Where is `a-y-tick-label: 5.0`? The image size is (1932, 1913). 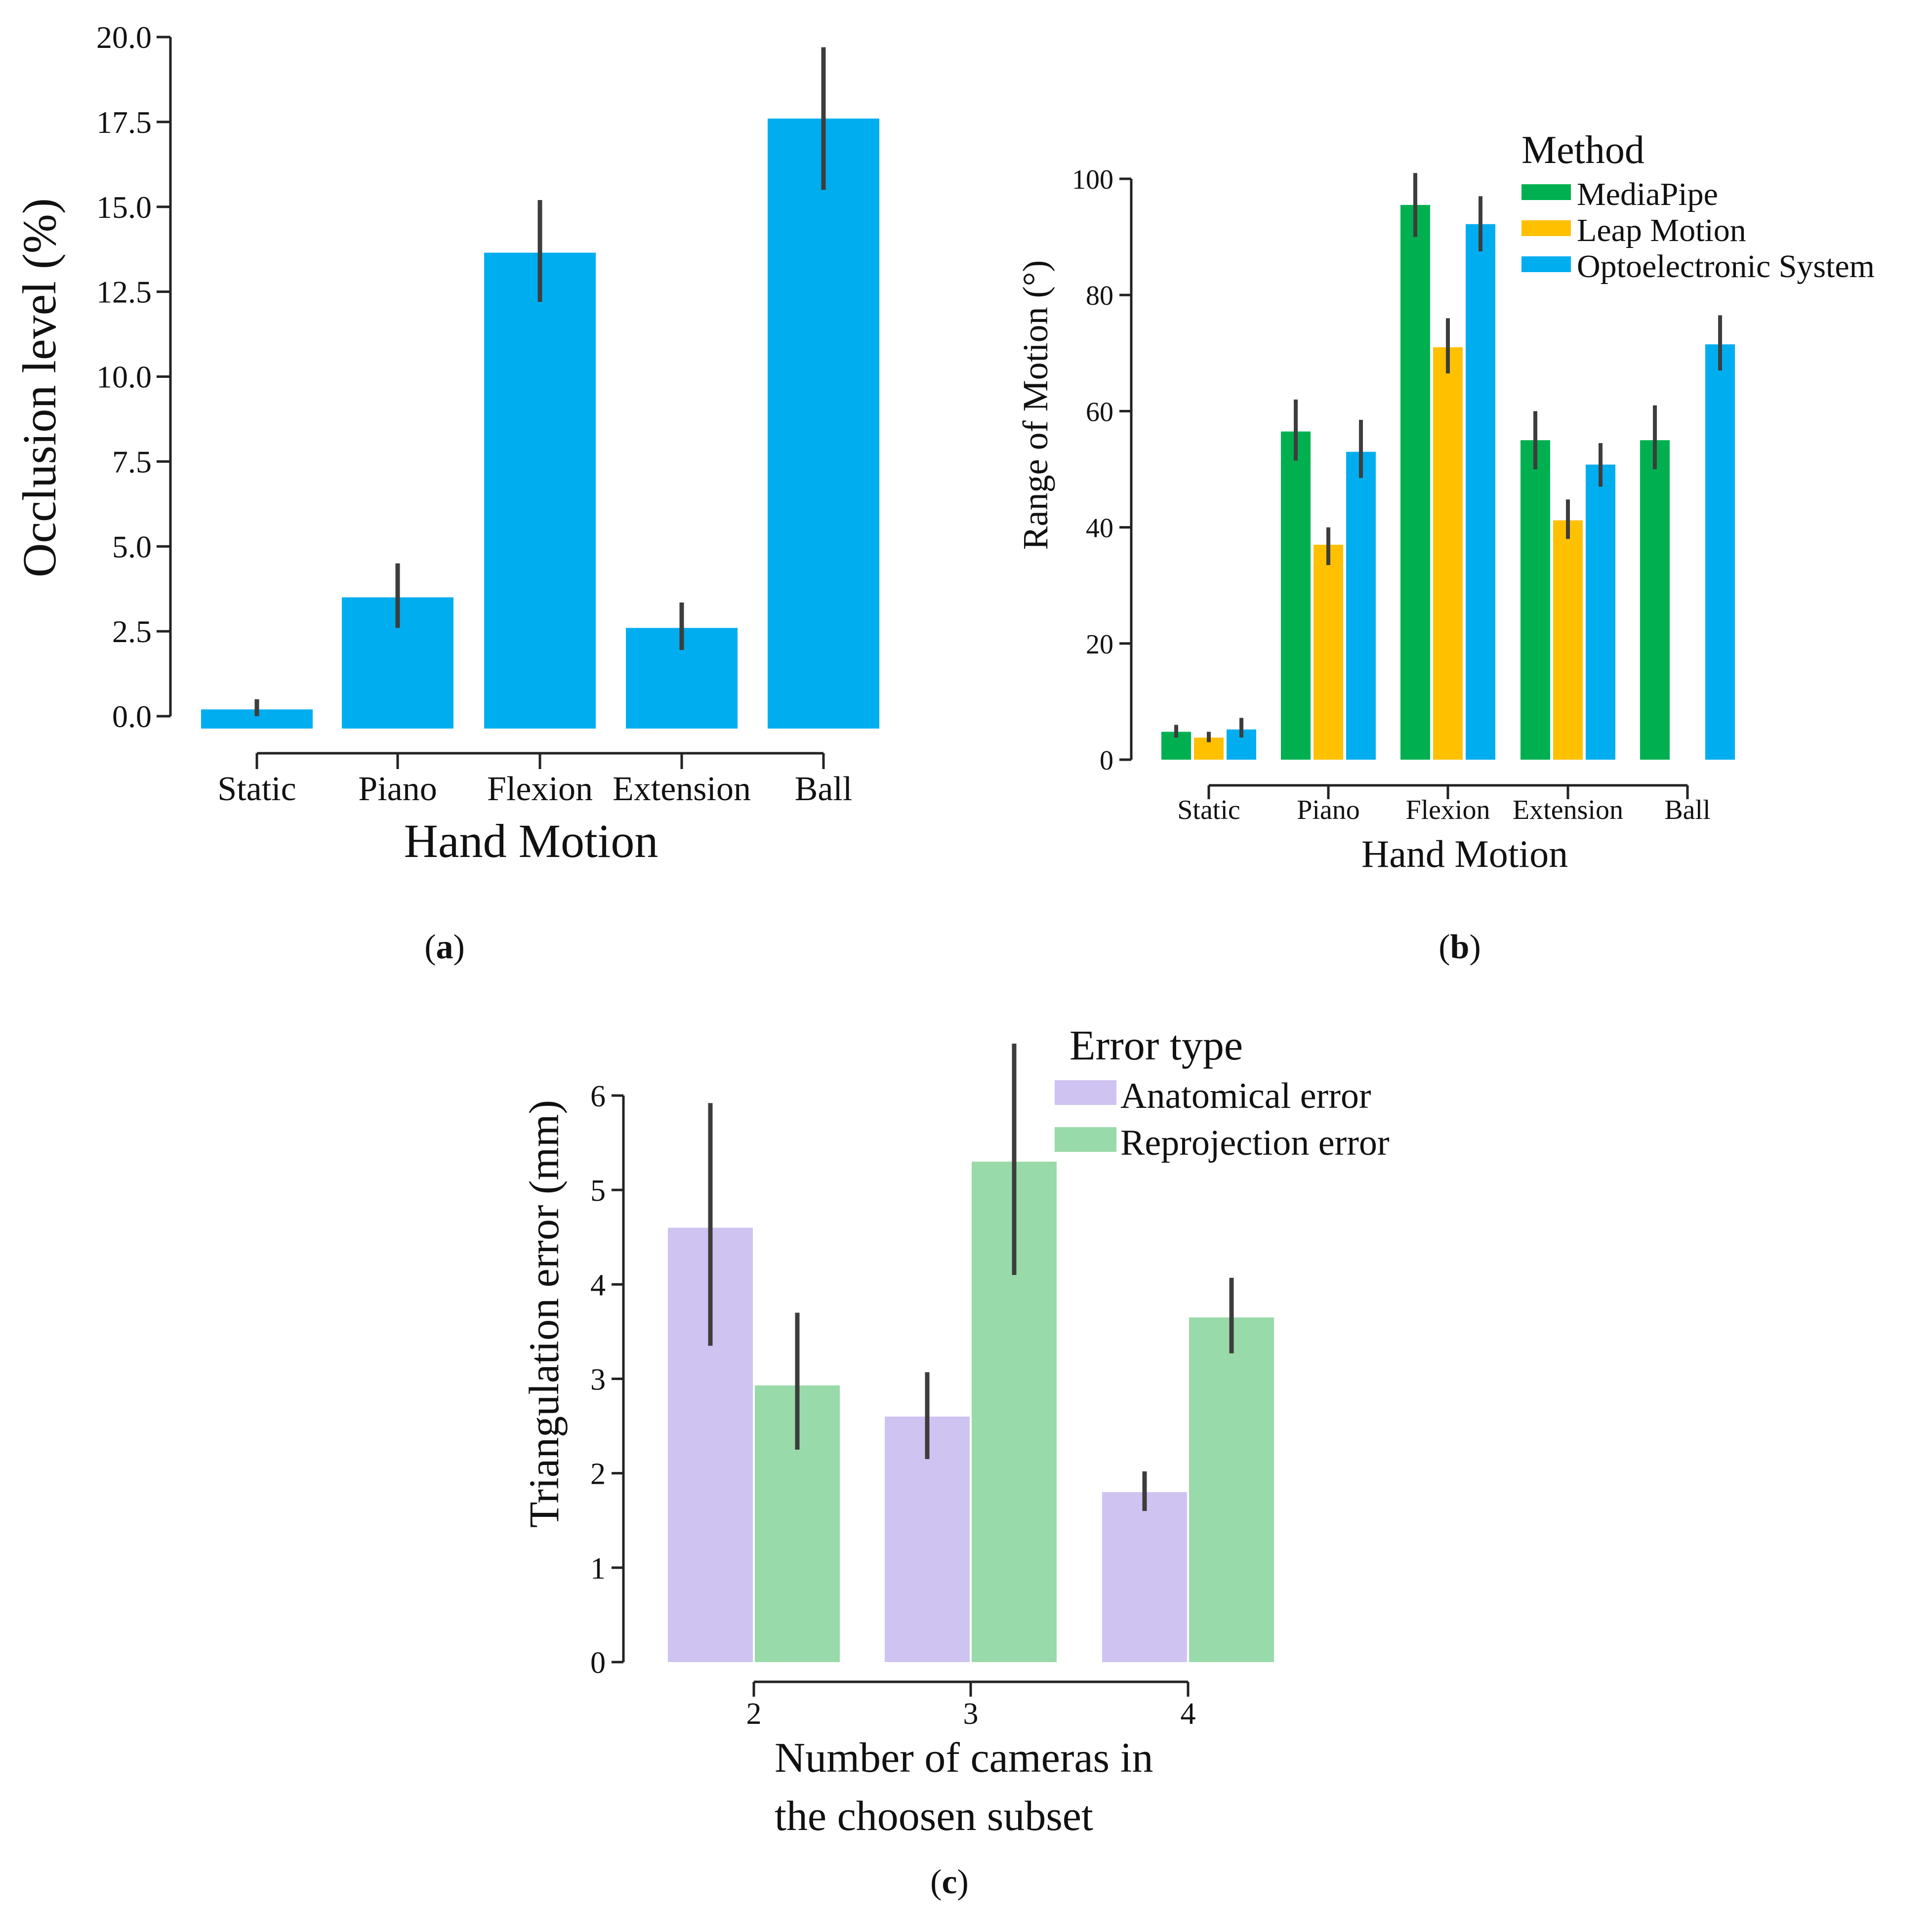 a-y-tick-label: 5.0 is located at coordinates (132, 546).